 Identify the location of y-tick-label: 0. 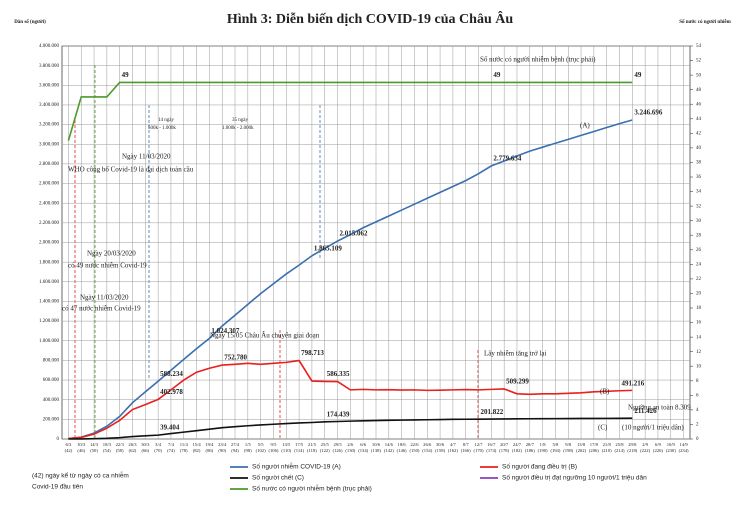
(58, 439).